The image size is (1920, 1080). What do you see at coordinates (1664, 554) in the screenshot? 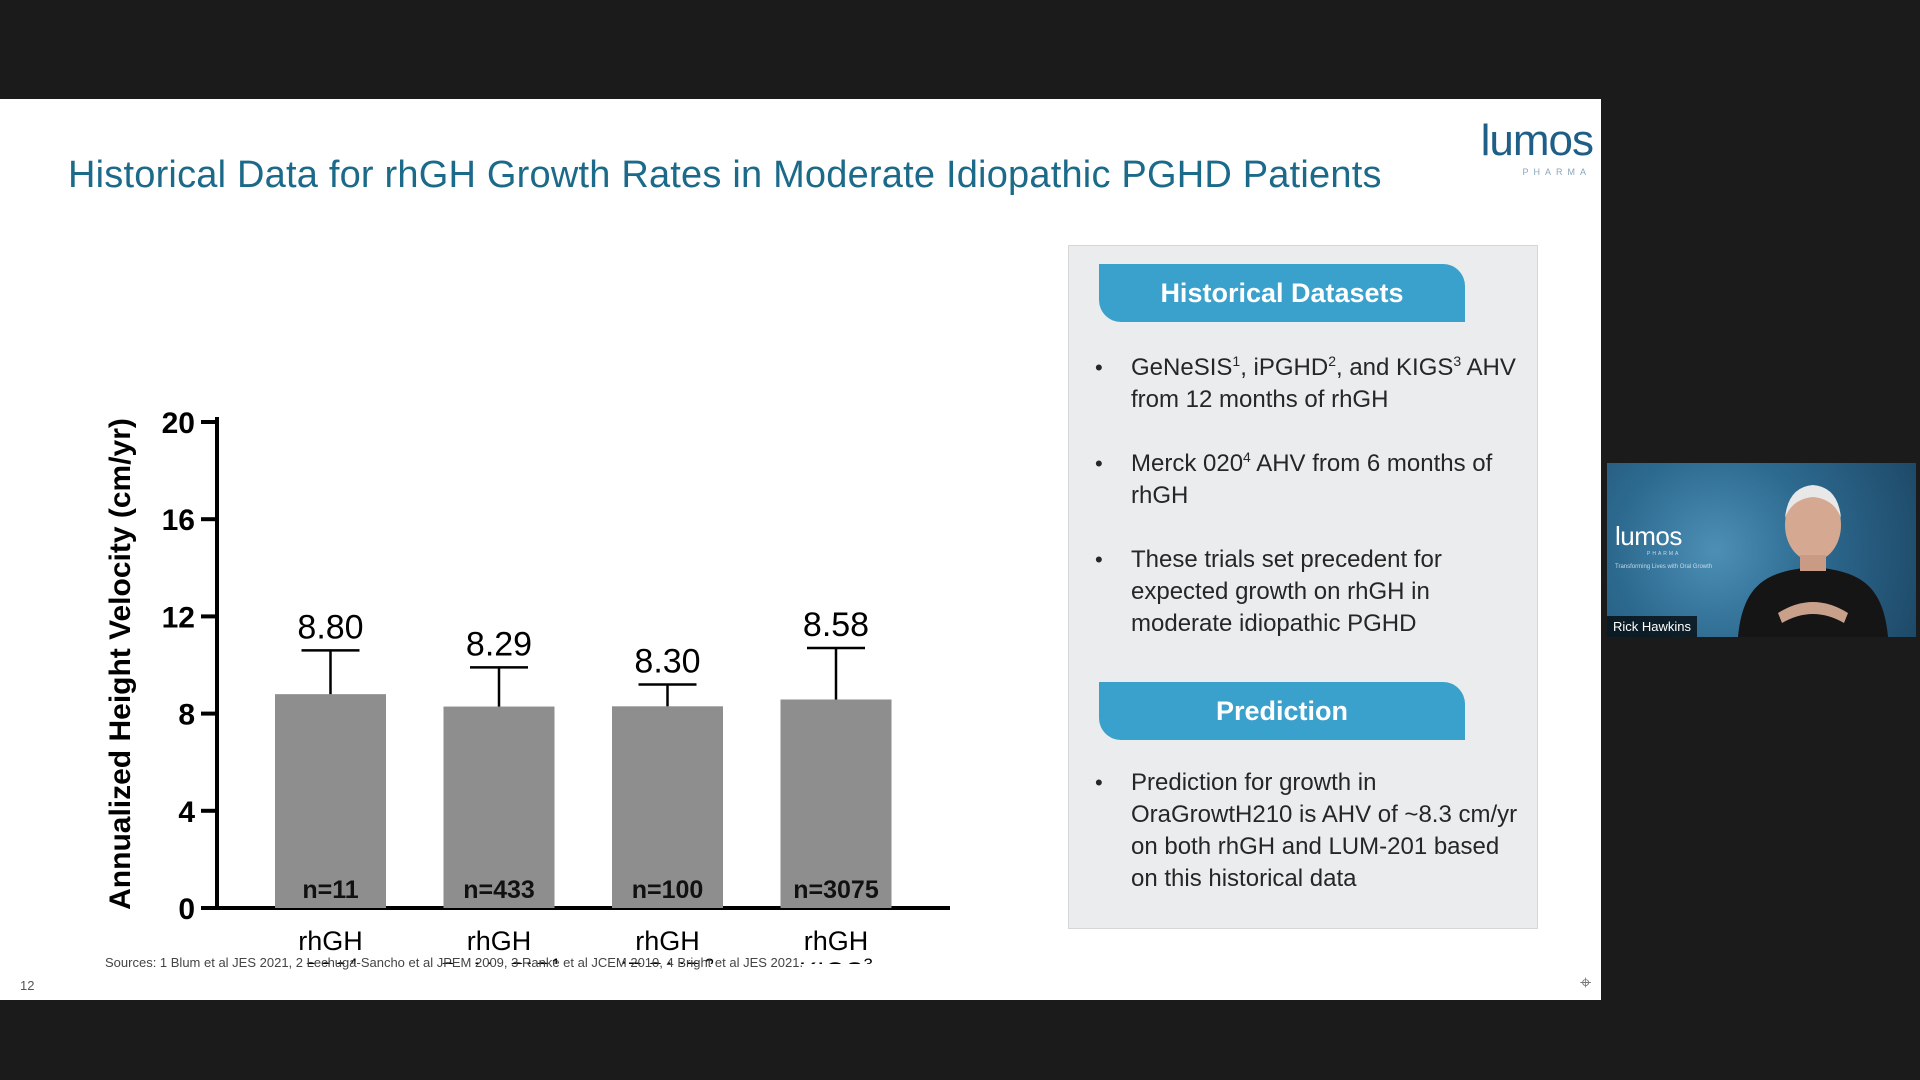
I see `video-logo-sub: PHARMA` at bounding box center [1664, 554].